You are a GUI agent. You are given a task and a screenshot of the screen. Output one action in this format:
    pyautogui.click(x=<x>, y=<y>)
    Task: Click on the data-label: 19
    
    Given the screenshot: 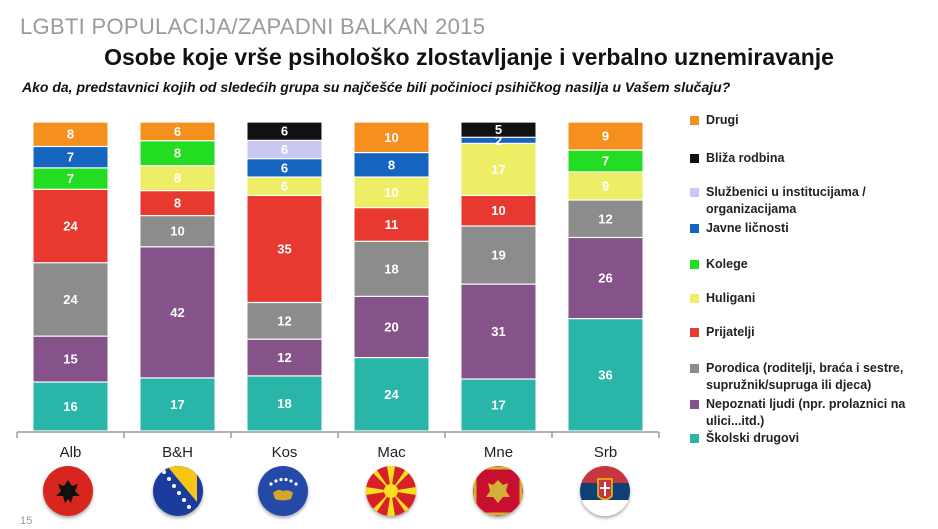 What is the action you would take?
    pyautogui.click(x=498, y=255)
    